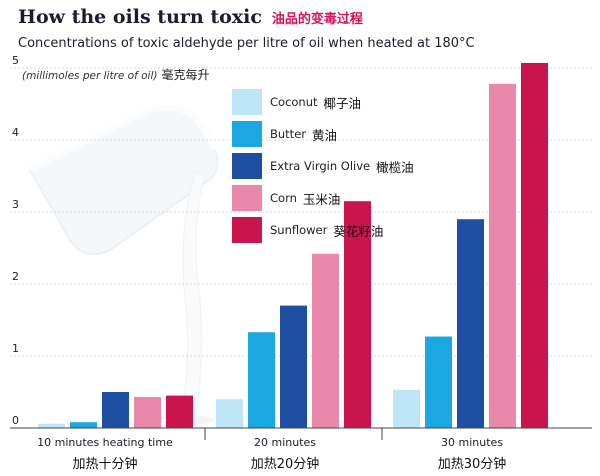 The height and width of the screenshot is (476, 600). What do you see at coordinates (15, 60) in the screenshot?
I see `y-tick-label: 5` at bounding box center [15, 60].